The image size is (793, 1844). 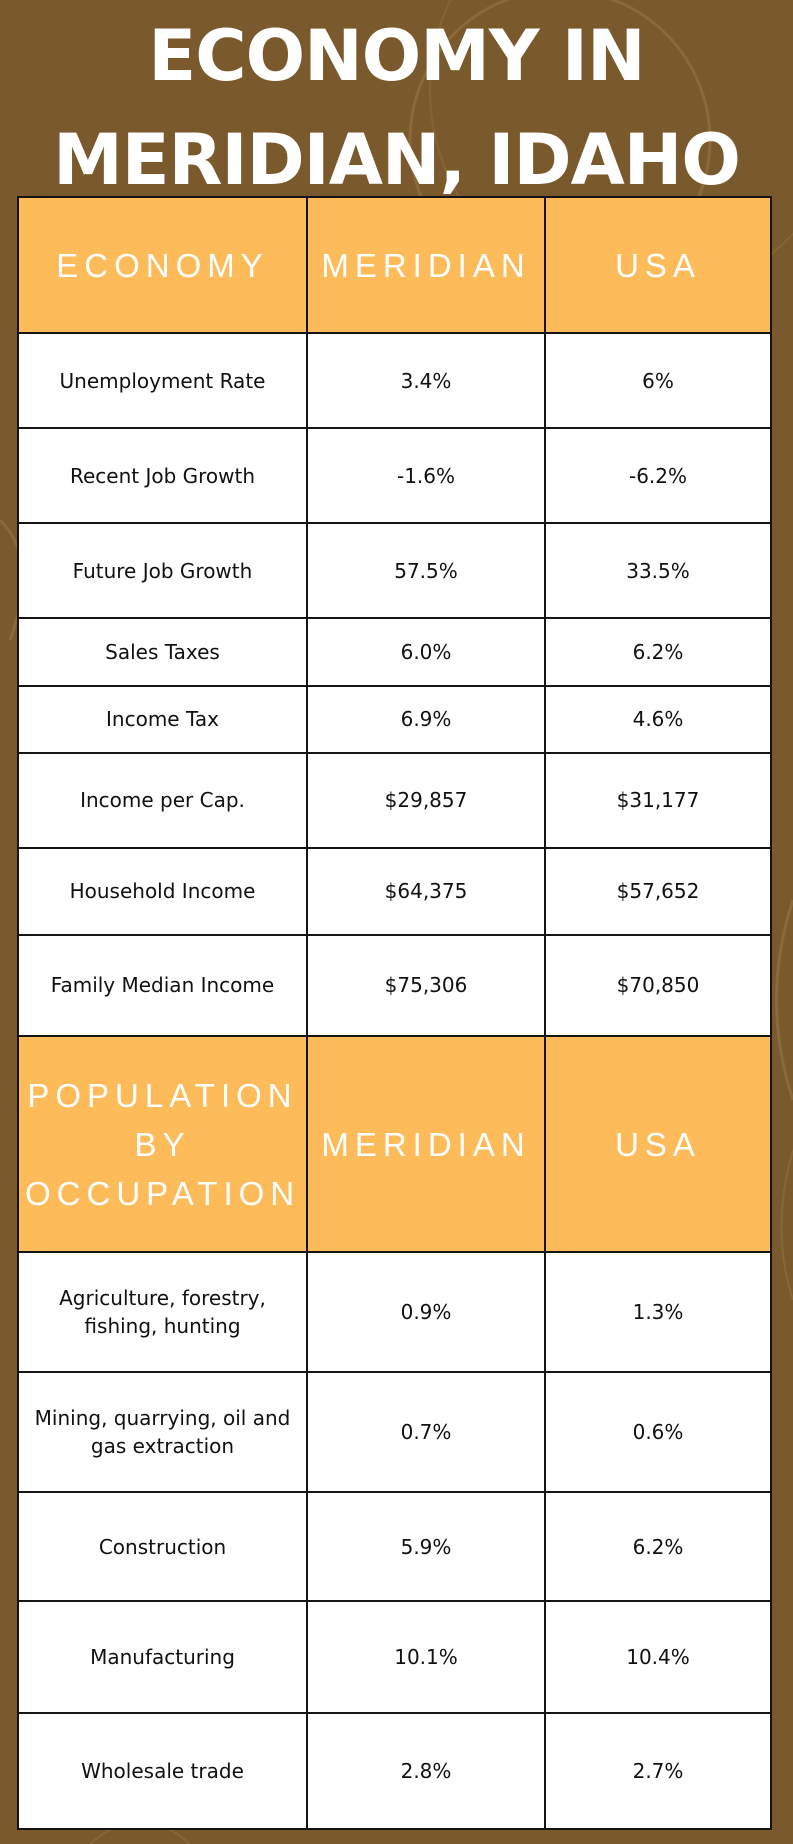 I want to click on usa-value: 10.4%, so click(x=658, y=1656).